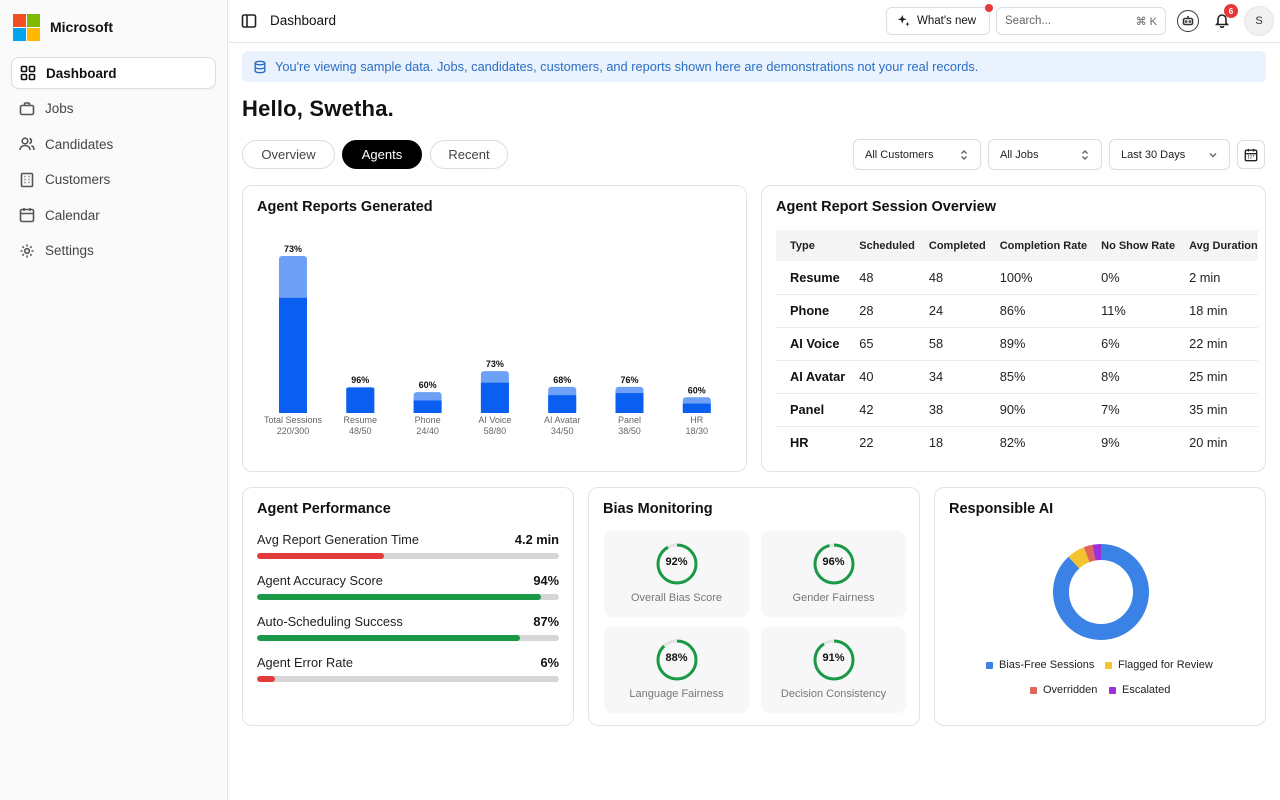 This screenshot has width=1280, height=800. I want to click on metric-label: Avg Report Generation Time, so click(338, 539).